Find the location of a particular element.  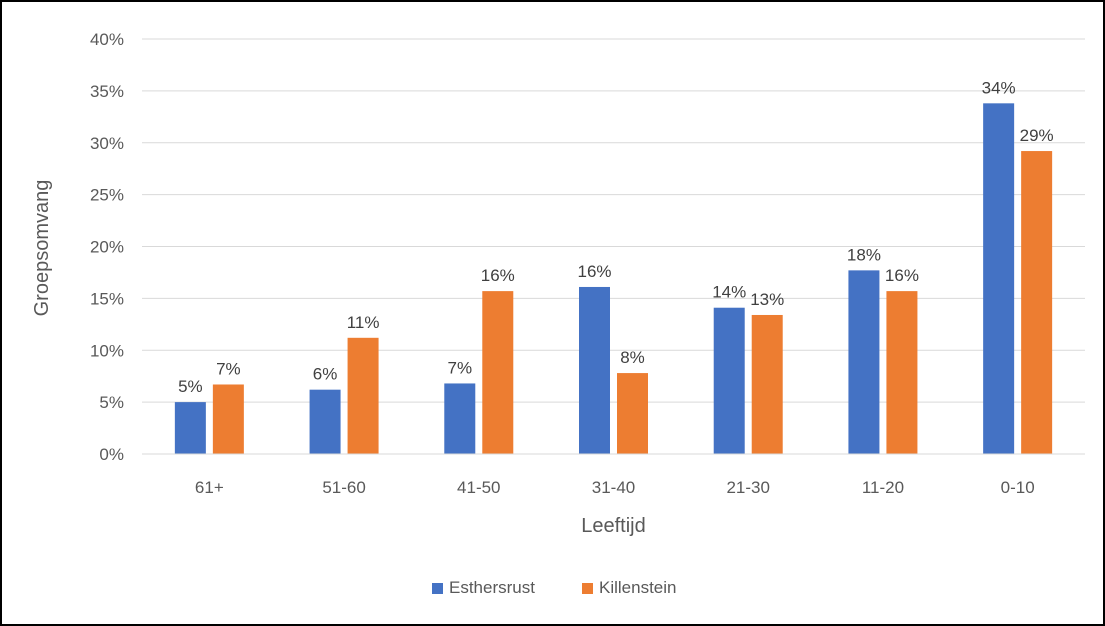

y-tick-label: 15% is located at coordinates (107, 298).